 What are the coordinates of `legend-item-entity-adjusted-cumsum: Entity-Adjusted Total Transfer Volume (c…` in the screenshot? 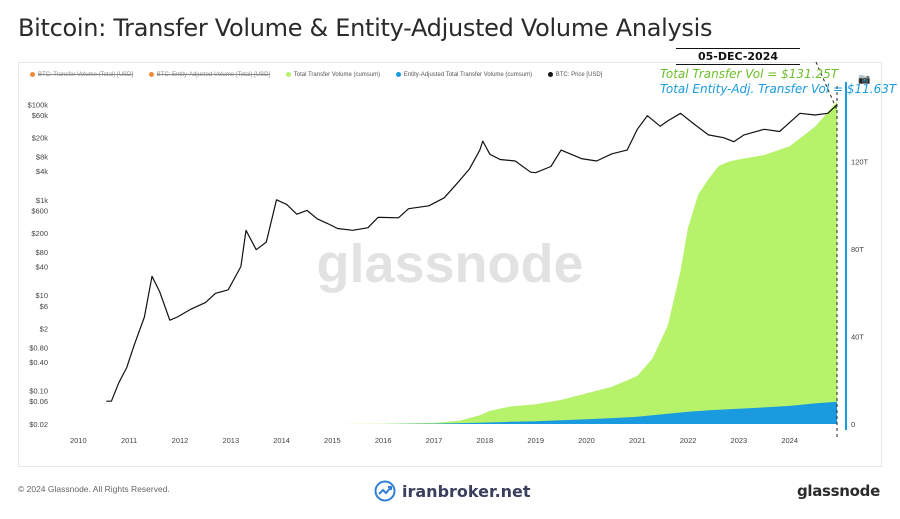 It's located at (464, 75).